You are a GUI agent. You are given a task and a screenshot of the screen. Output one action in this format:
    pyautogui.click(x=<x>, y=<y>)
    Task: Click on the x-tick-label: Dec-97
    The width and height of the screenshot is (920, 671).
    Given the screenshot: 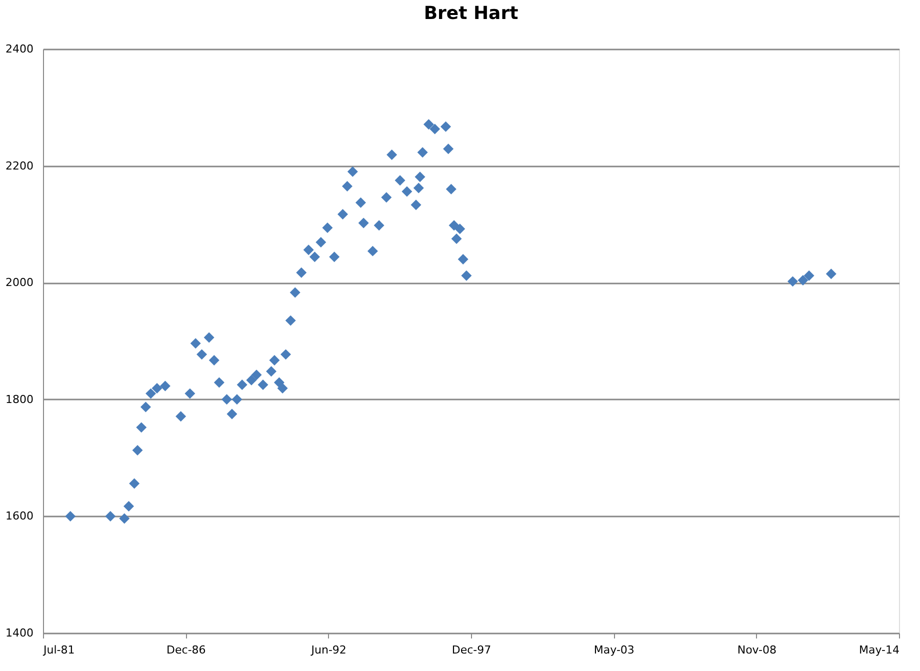 What is the action you would take?
    pyautogui.click(x=472, y=650)
    